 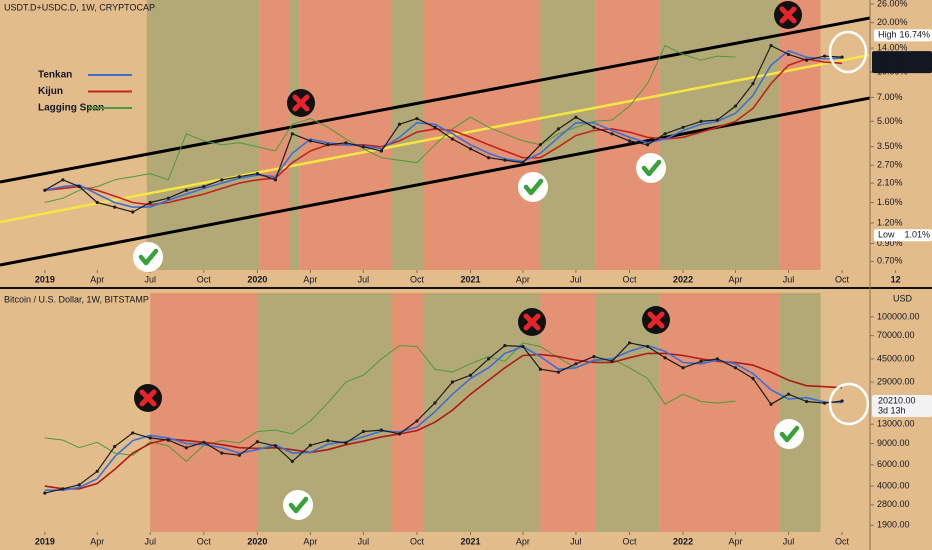 I want to click on last-price-value: 20210.00, so click(x=897, y=400).